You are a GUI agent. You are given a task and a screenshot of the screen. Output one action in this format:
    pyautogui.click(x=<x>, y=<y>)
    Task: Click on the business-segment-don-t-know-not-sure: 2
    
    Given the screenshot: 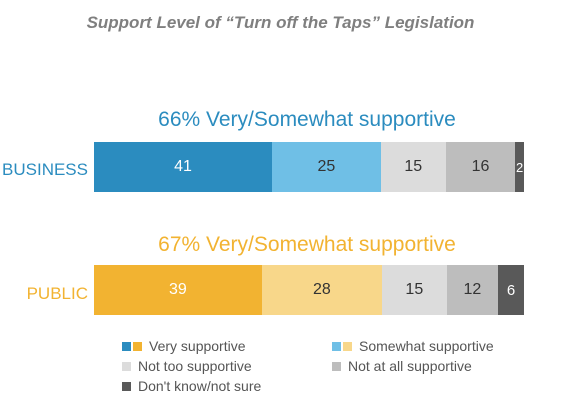 What is the action you would take?
    pyautogui.click(x=519, y=167)
    